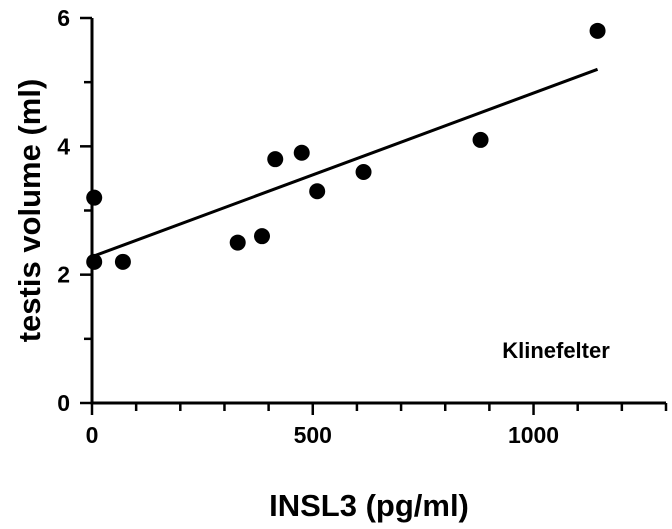 Image resolution: width=672 pixels, height=529 pixels. I want to click on x-tick-label: 500, so click(313, 435).